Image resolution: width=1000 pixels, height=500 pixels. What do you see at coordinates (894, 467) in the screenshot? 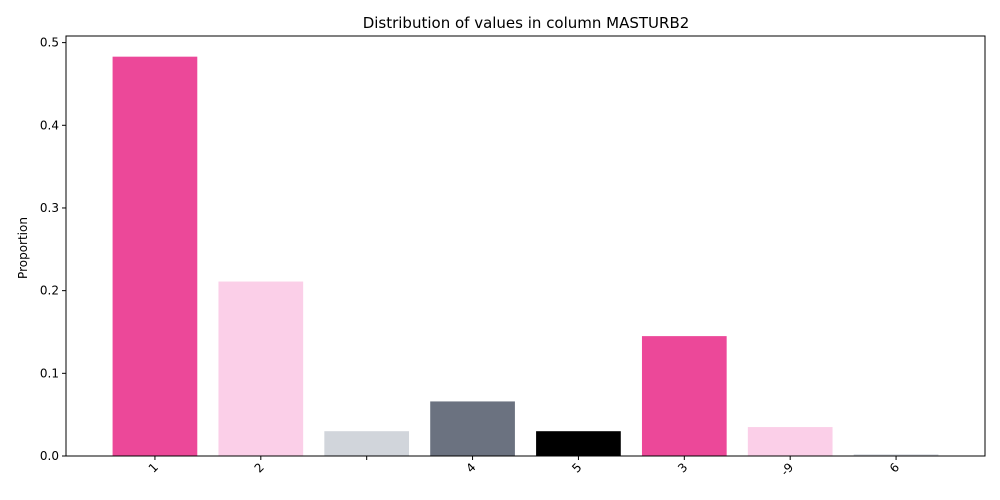
I see `x-tick-label: 6` at bounding box center [894, 467].